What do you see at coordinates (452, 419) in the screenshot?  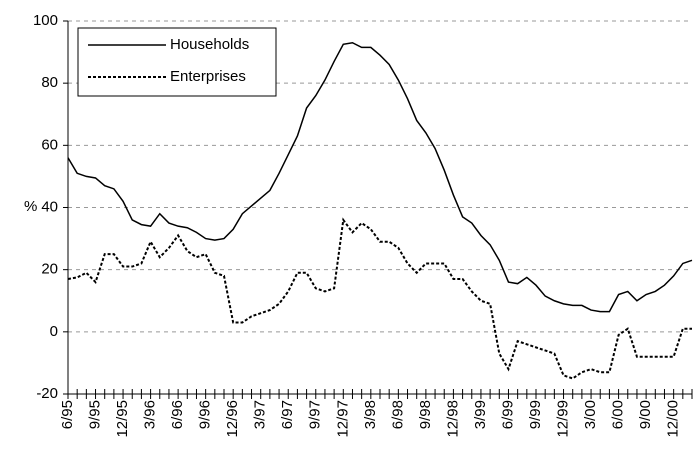 I see `x-tick-label: 12/98` at bounding box center [452, 419].